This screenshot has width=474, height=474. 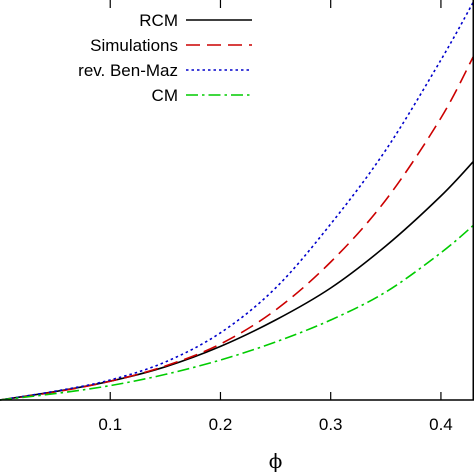 What do you see at coordinates (331, 424) in the screenshot?
I see `x-tick-label: 0.3` at bounding box center [331, 424].